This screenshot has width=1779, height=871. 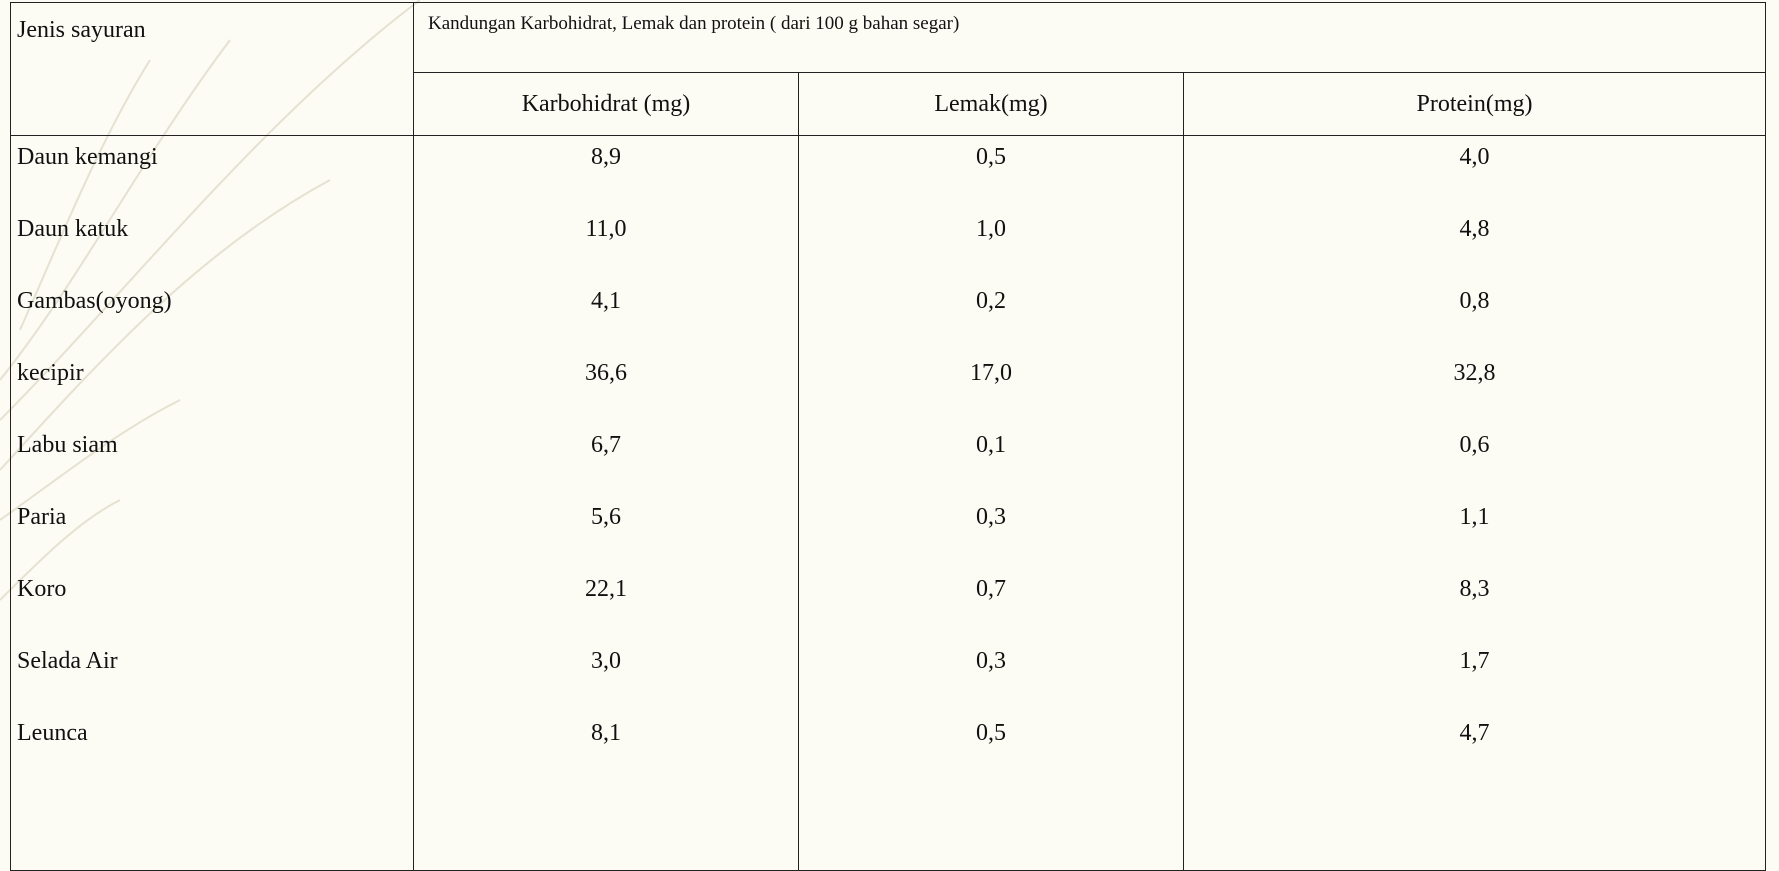 What do you see at coordinates (1474, 104) in the screenshot?
I see `column-header: Protein(mg)` at bounding box center [1474, 104].